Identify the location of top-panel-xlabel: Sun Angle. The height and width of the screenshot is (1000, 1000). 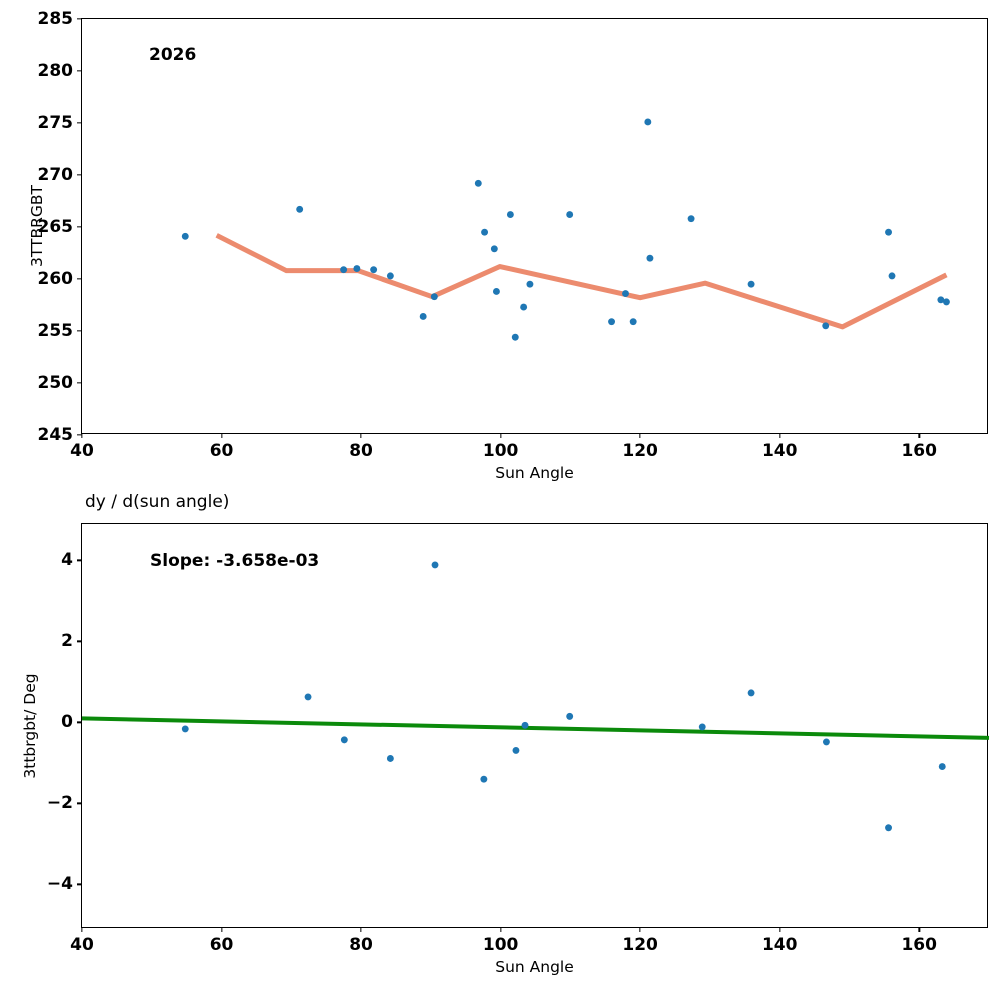
(534, 473).